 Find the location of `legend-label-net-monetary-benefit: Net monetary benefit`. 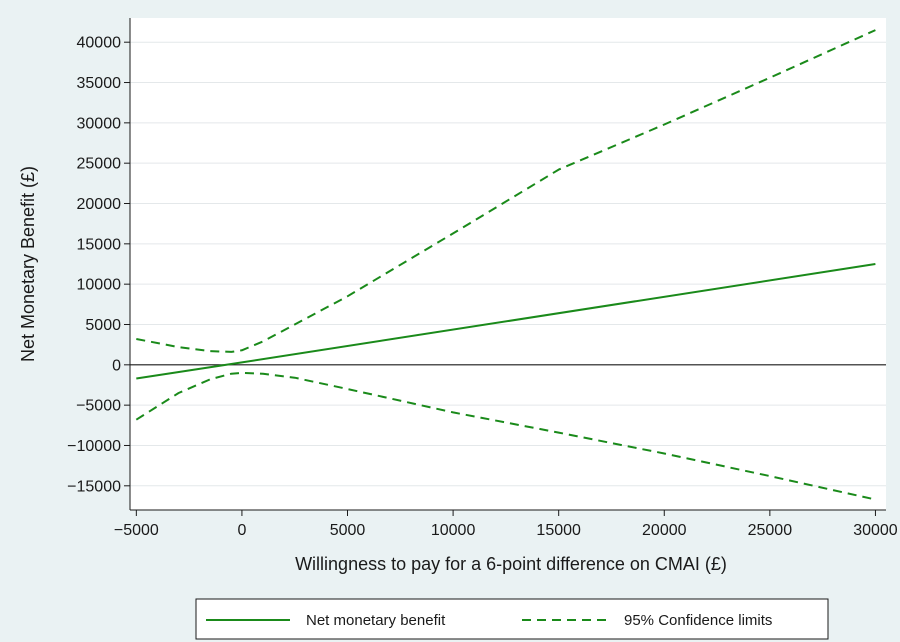

legend-label-net-monetary-benefit: Net monetary benefit is located at coordinates (376, 620).